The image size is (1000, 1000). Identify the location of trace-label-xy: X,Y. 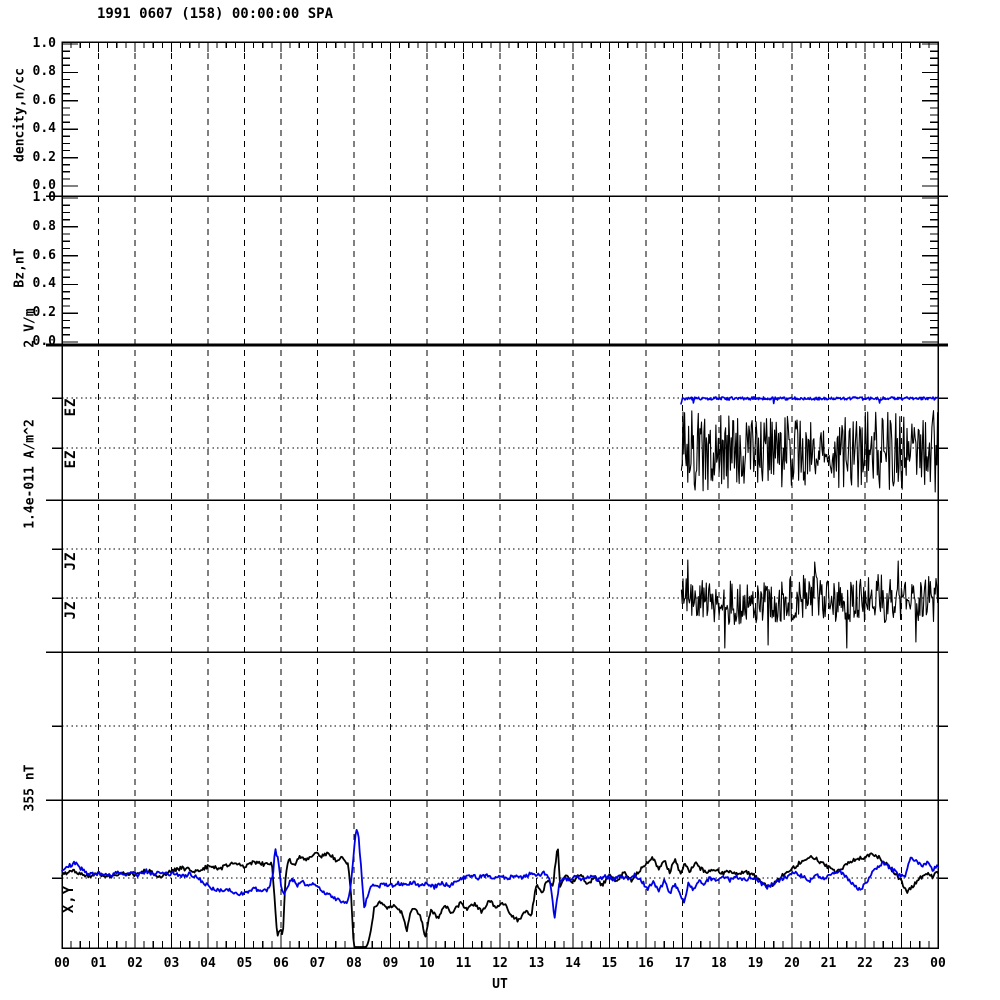
(69, 899).